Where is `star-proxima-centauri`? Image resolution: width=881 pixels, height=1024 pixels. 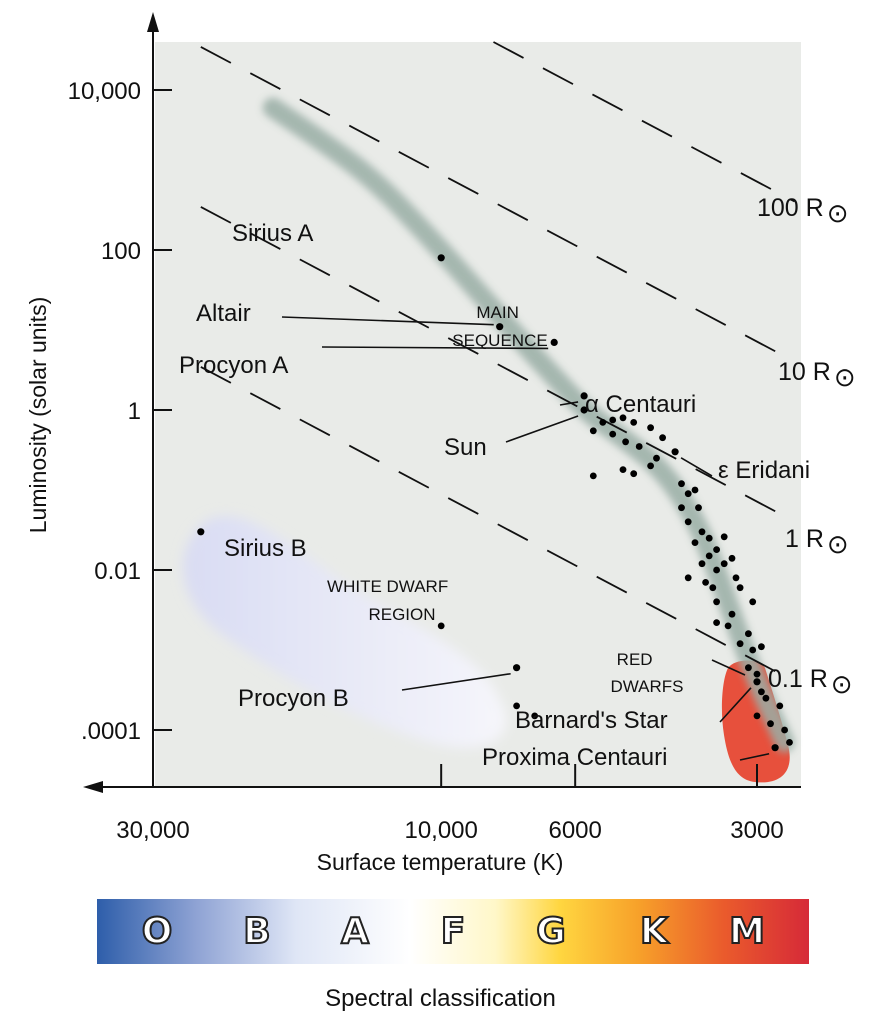 star-proxima-centauri is located at coordinates (775, 748).